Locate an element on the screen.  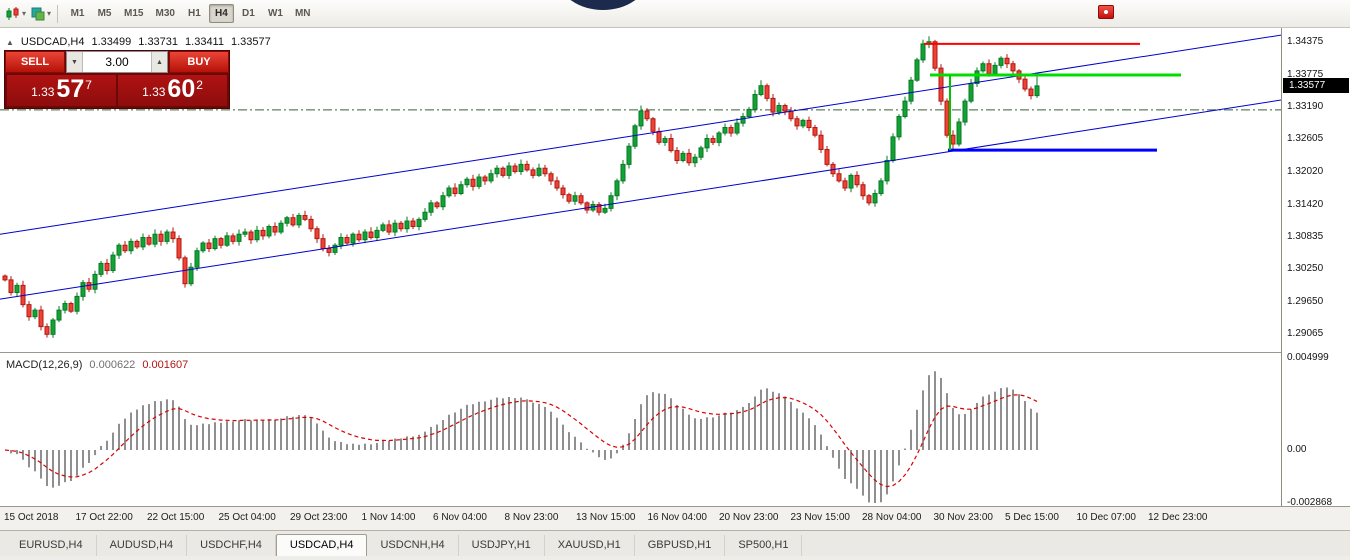
price-axis-label: 1.34375 is located at coordinates (1305, 41).